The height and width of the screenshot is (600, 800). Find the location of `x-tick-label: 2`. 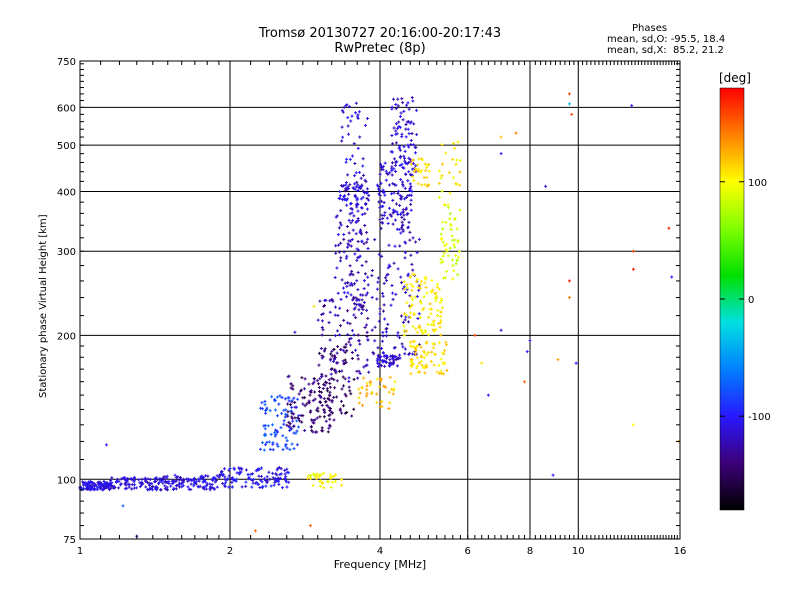

x-tick-label: 2 is located at coordinates (230, 551).